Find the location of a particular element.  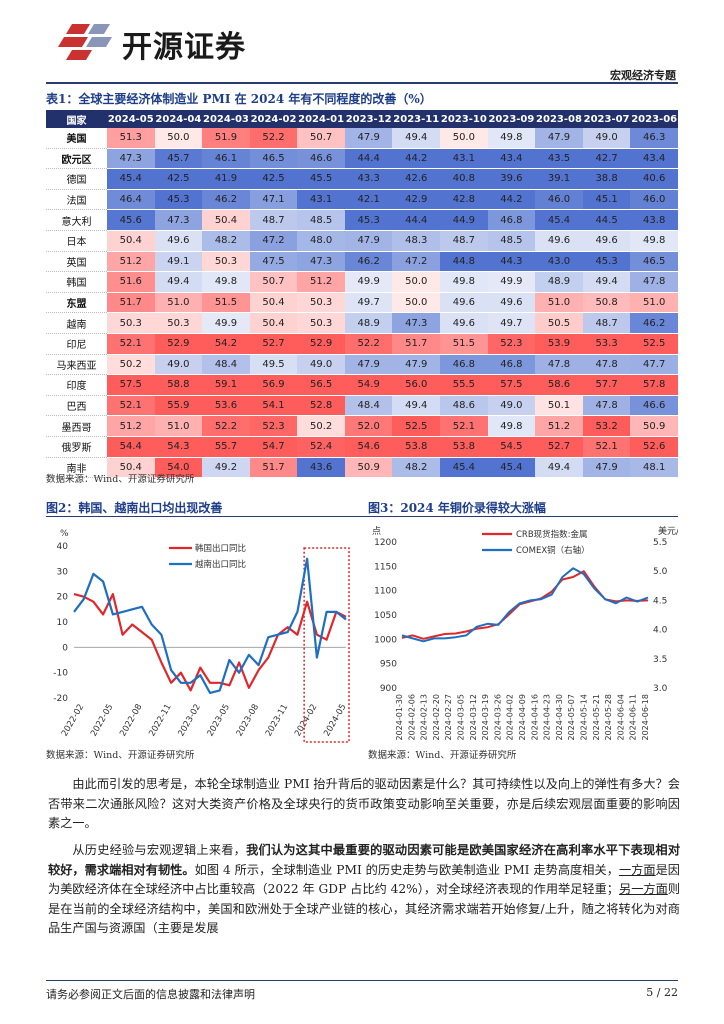

table-header-month: 2023-09 is located at coordinates (511, 119).